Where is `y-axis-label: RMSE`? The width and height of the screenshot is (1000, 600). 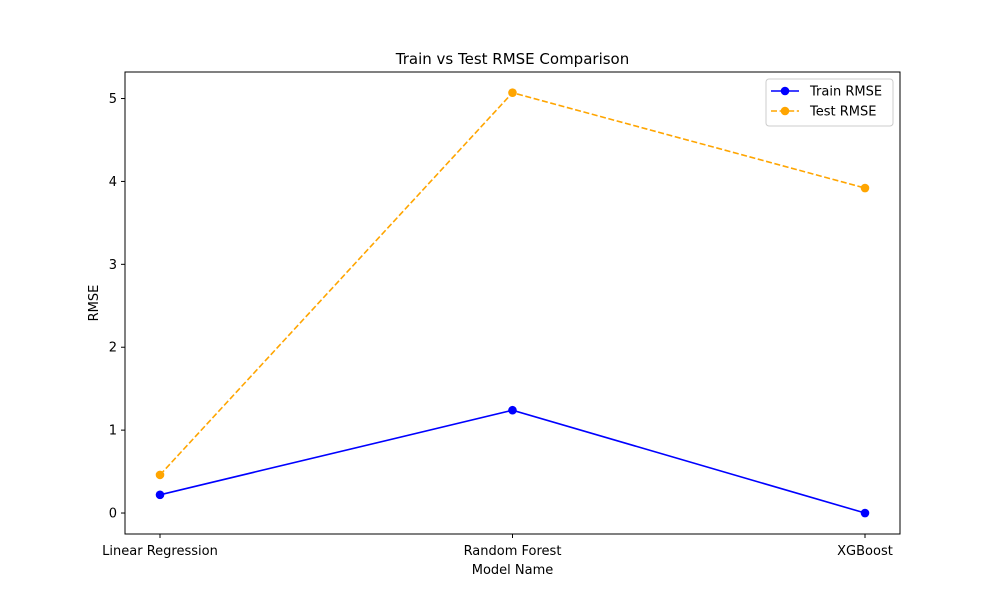 y-axis-label: RMSE is located at coordinates (94, 303).